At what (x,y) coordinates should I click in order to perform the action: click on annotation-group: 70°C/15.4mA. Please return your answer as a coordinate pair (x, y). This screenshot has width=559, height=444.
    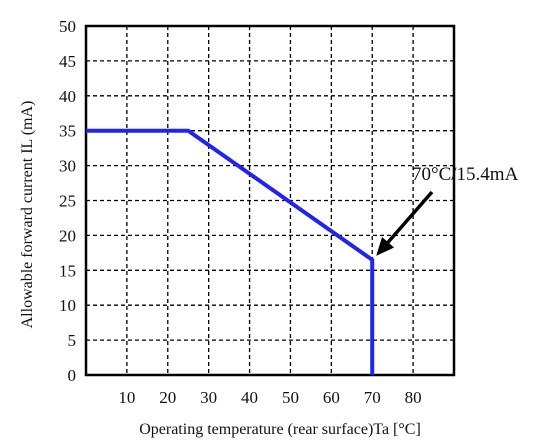
    Looking at the image, I should click on (447, 210).